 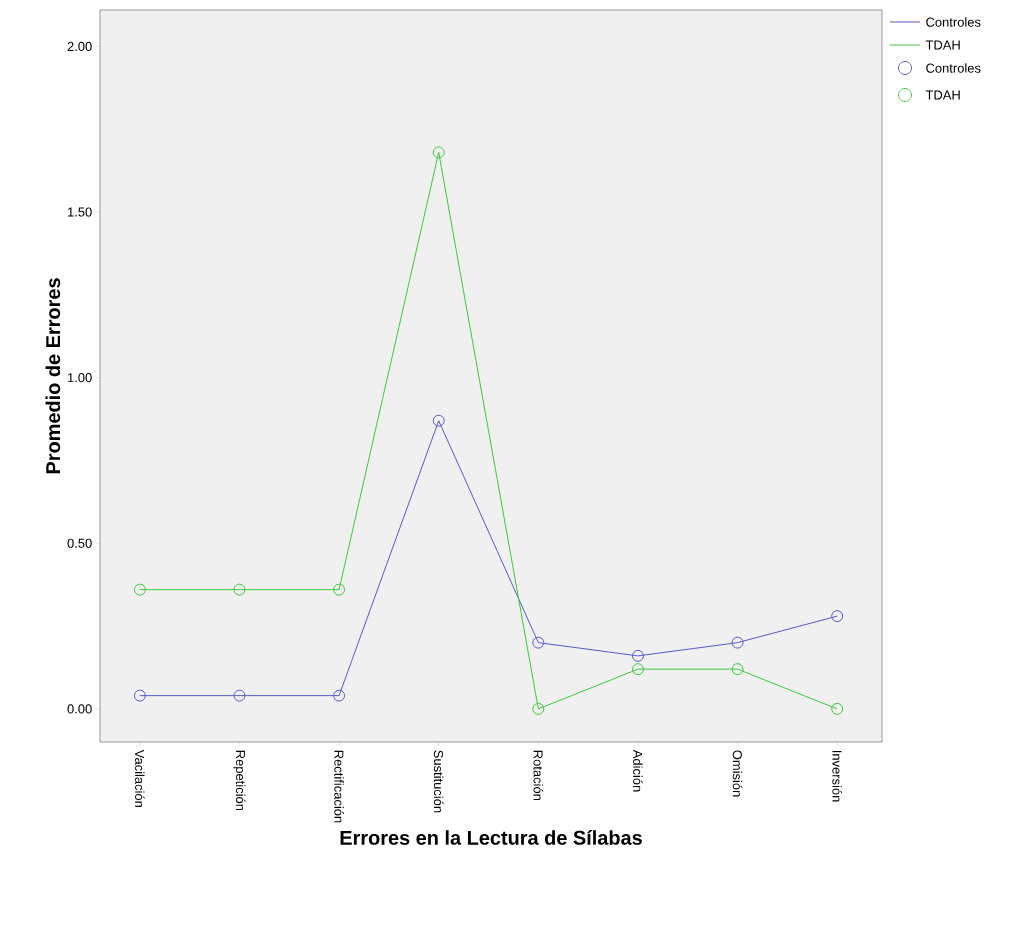 What do you see at coordinates (79, 46) in the screenshot?
I see `y-tick-label: 2.00` at bounding box center [79, 46].